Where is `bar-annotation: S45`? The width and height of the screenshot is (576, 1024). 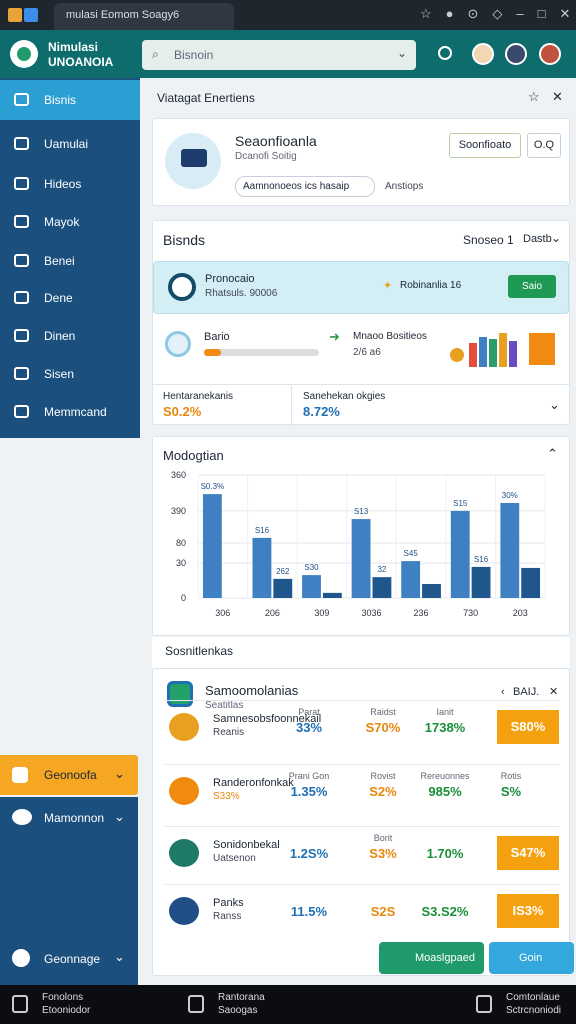
bar-annotation: S45 is located at coordinates (411, 553).